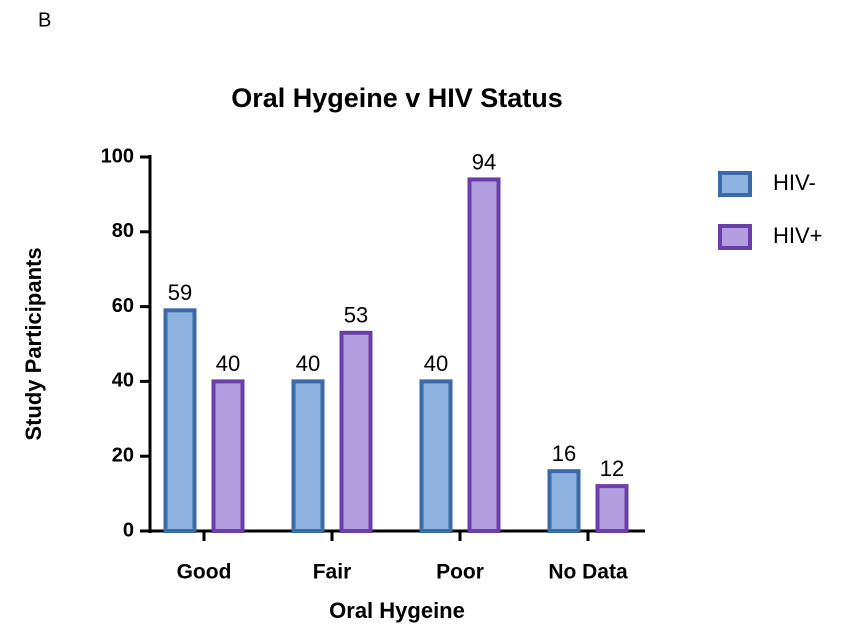 The height and width of the screenshot is (632, 846). Describe the element at coordinates (123, 306) in the screenshot. I see `y-tick-label: 60` at that location.